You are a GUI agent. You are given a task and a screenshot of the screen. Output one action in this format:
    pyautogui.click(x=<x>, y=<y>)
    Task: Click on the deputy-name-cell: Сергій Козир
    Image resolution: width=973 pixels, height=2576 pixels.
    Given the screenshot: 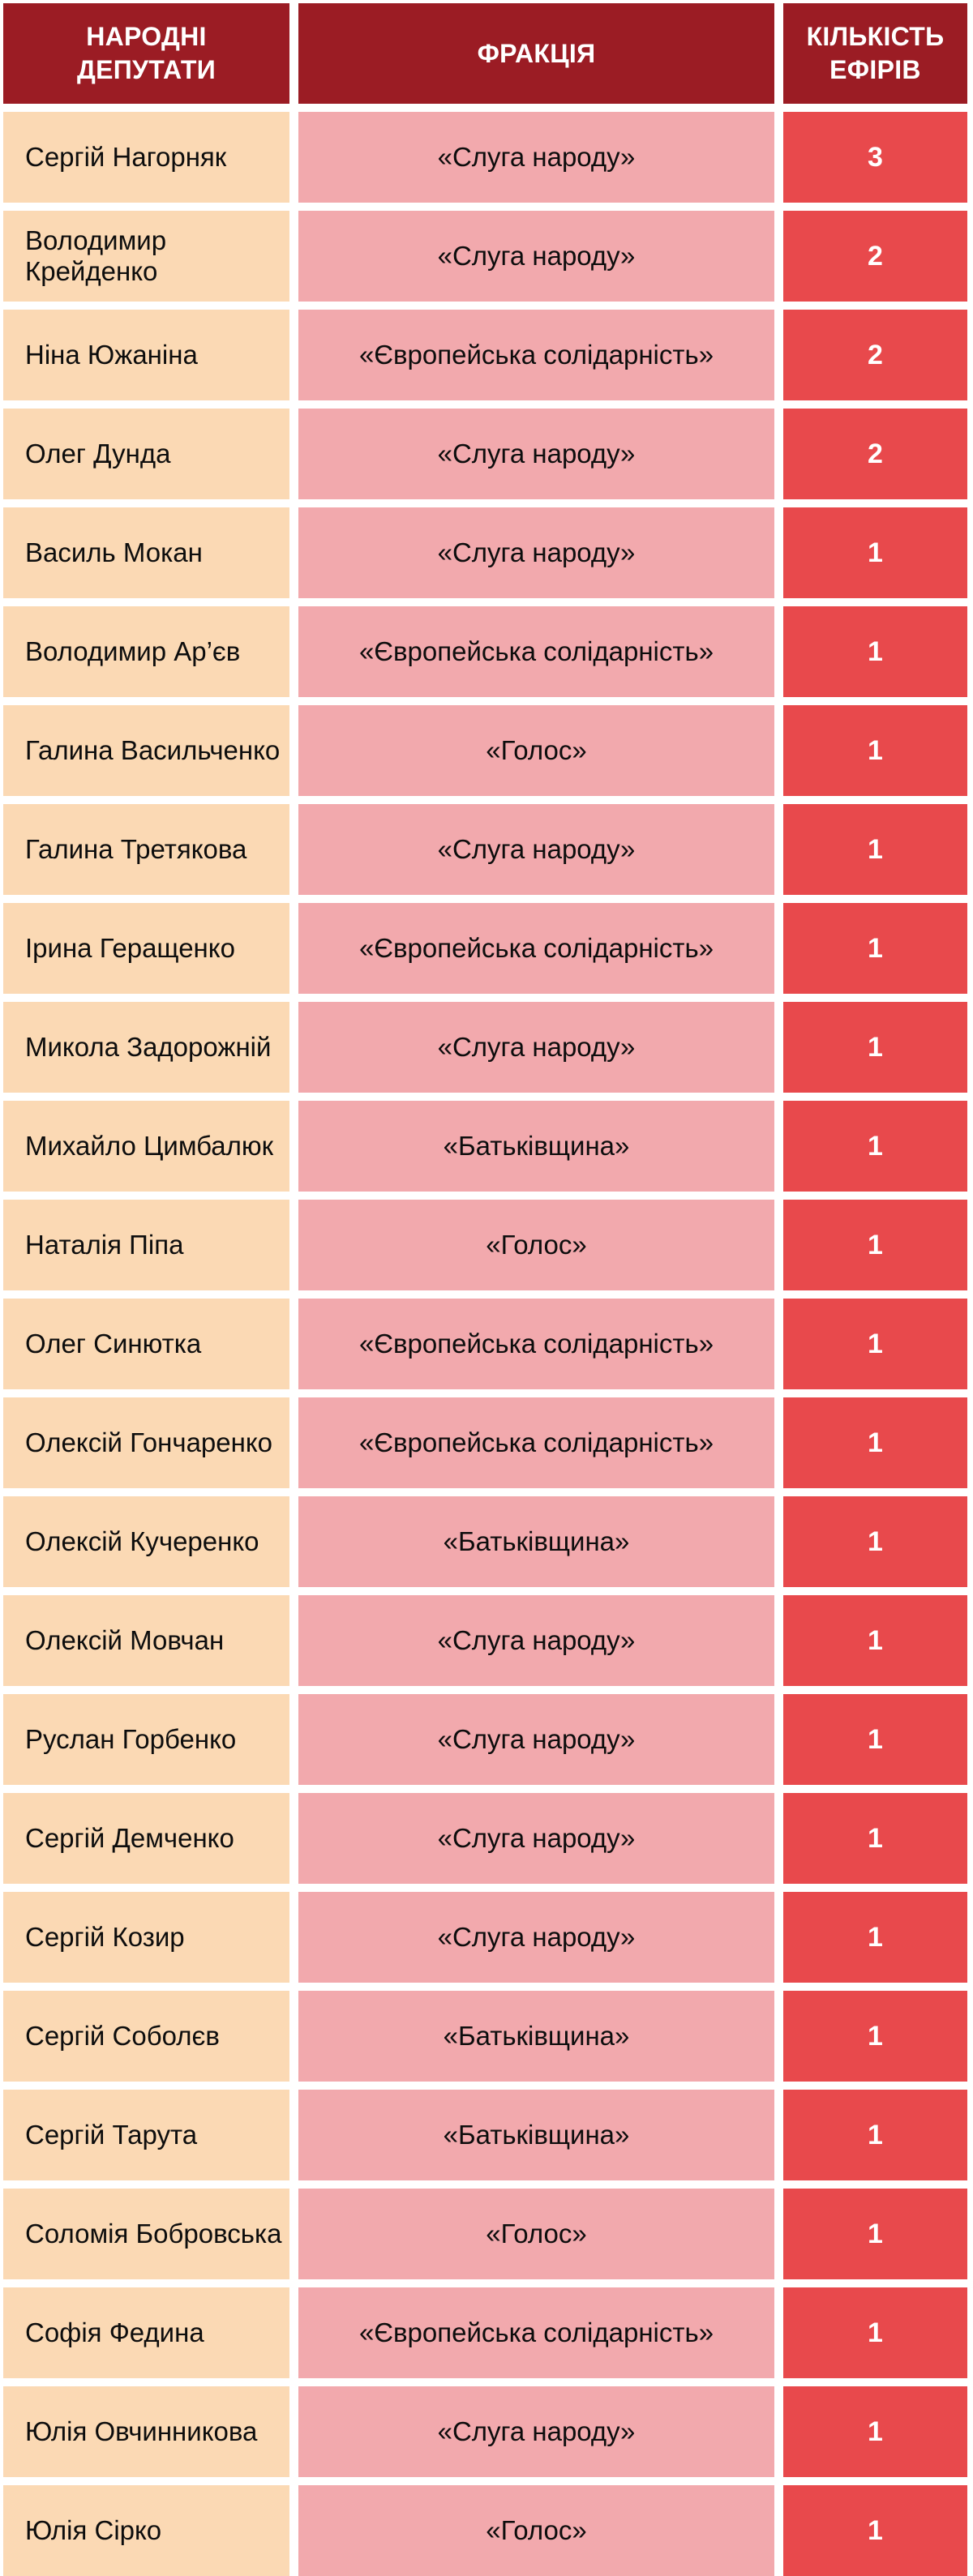 What is the action you would take?
    pyautogui.click(x=146, y=1937)
    